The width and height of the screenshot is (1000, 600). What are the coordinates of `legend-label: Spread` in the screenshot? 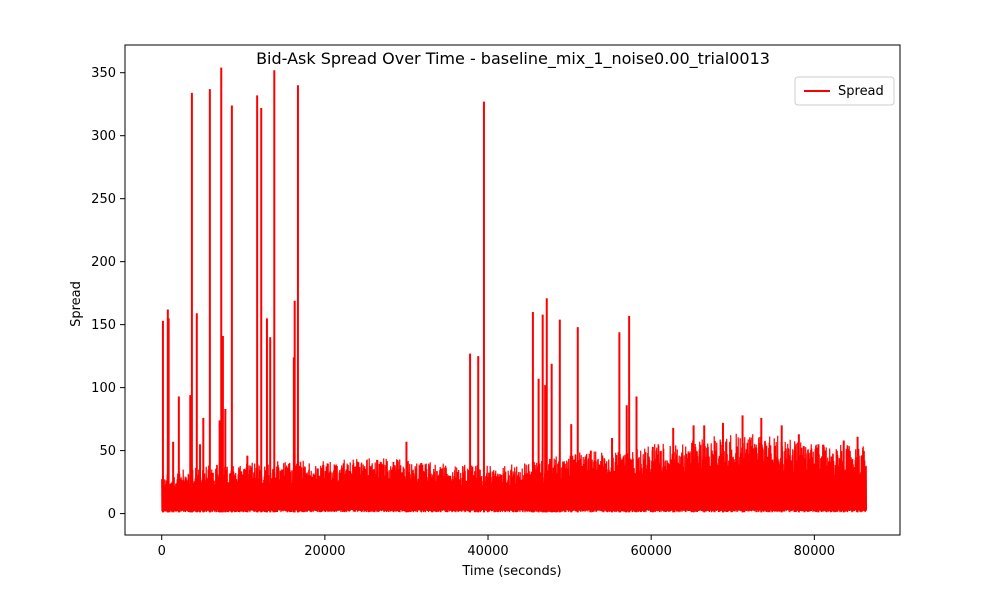 It's located at (861, 91).